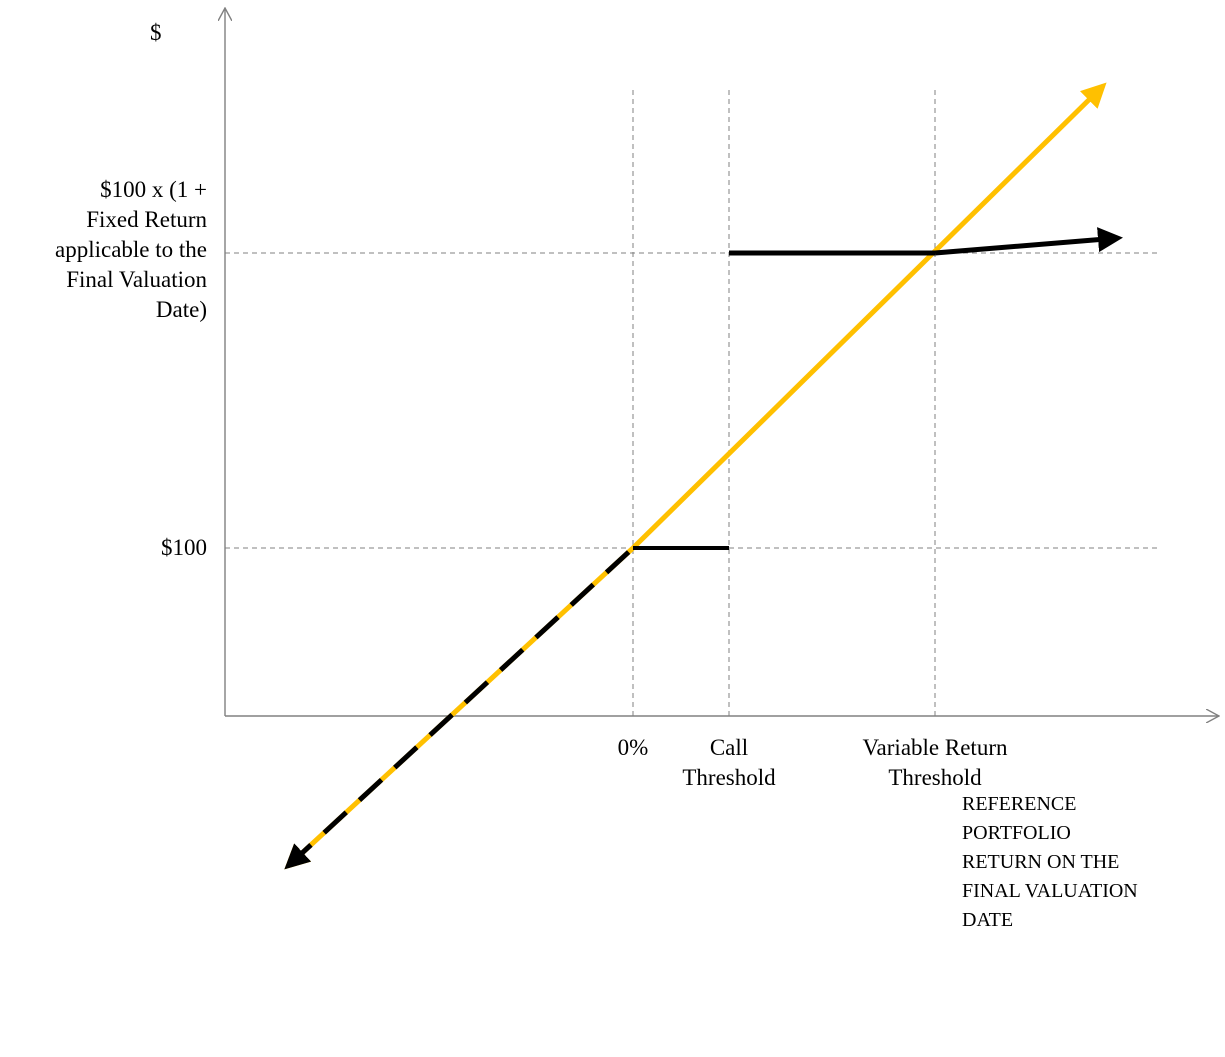 The image size is (1225, 1057). I want to click on x-threshold-label-call: Call Threshold, so click(729, 762).